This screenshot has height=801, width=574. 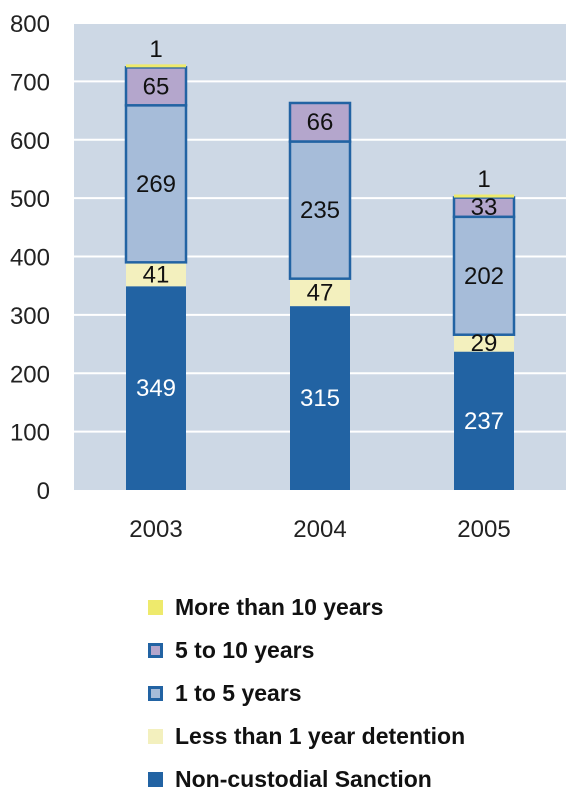 I want to click on legend-item: 5 to 10 years, so click(x=306, y=650).